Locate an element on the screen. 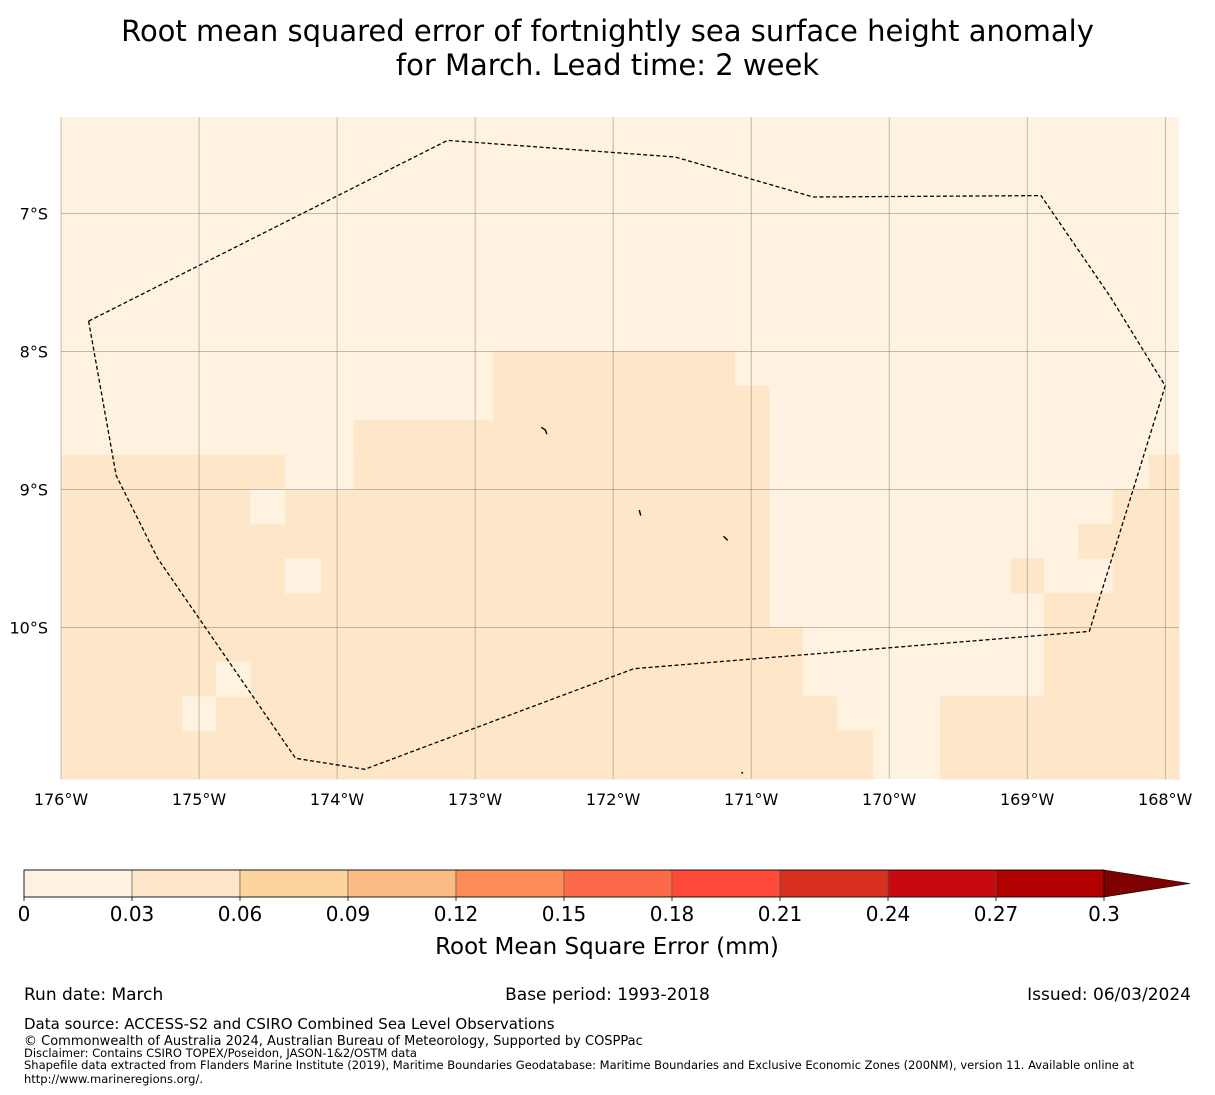 The image size is (1215, 1095). lon-tick-label: 168°W is located at coordinates (1165, 799).